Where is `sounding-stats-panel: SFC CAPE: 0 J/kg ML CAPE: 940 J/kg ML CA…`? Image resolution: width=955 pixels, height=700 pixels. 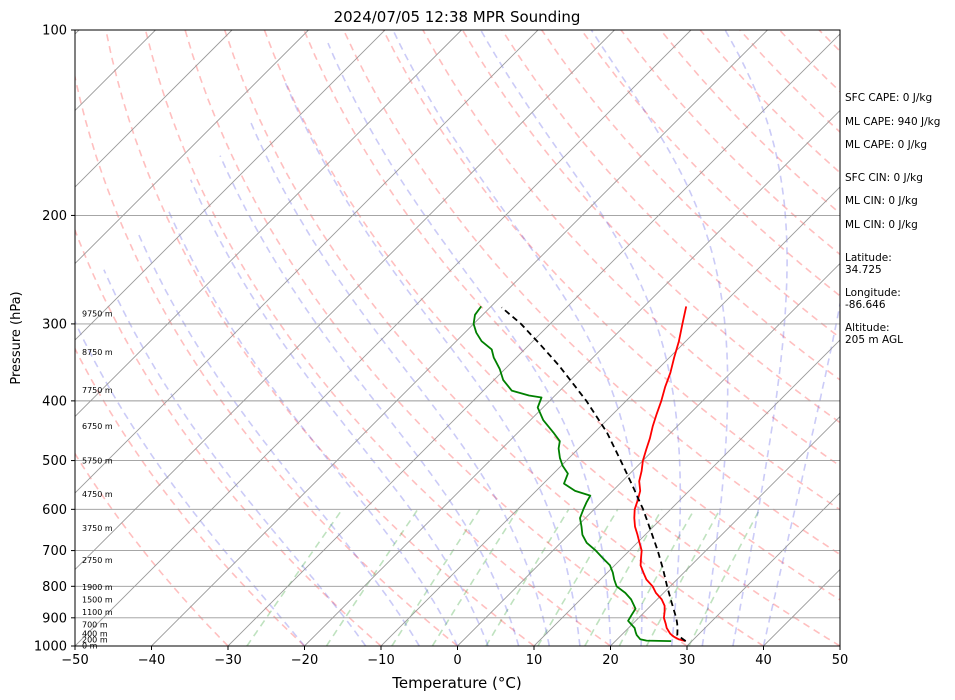
sounding-stats-panel: SFC CAPE: 0 J/kg ML CAPE: 940 J/kg ML CA… is located at coordinates (899, 350).